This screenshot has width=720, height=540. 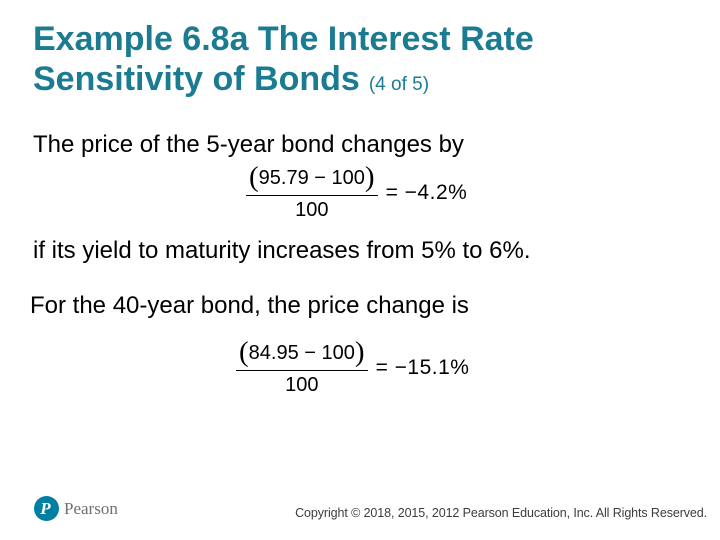 I want to click on page-indicator: (4 of 5), so click(x=399, y=84).